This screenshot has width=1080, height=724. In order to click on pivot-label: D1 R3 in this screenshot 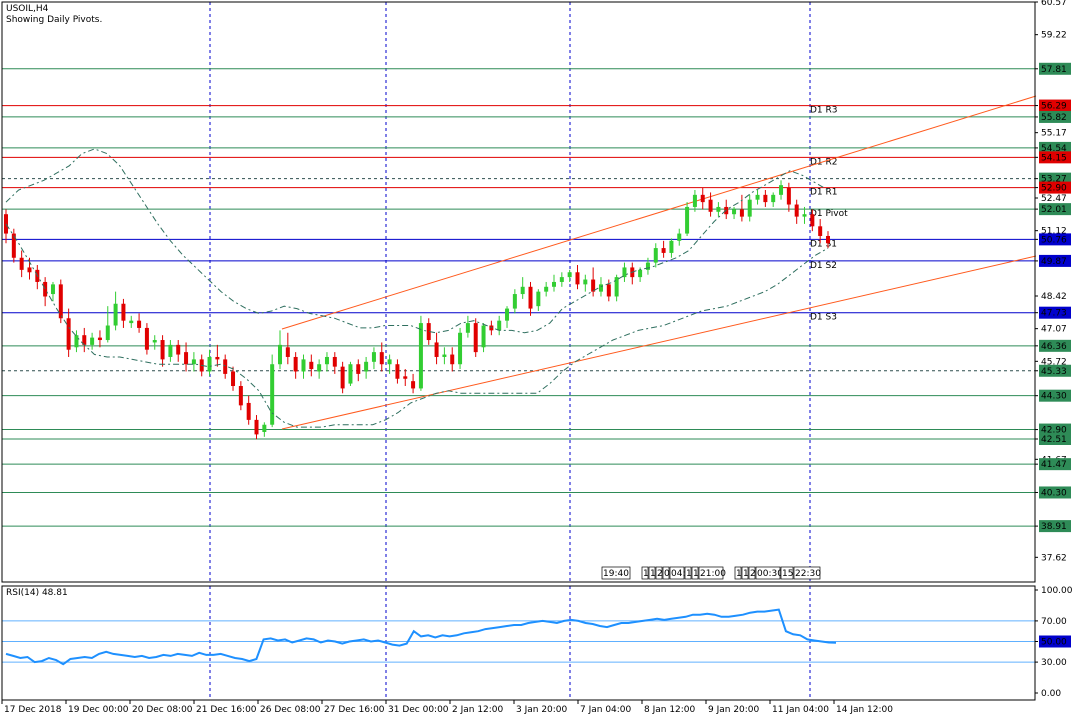, I will do `click(824, 111)`.